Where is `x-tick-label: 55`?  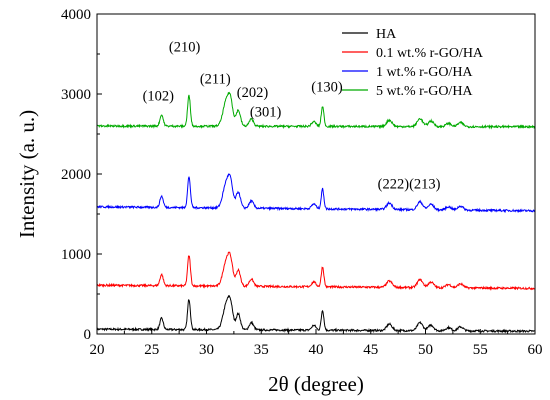
x-tick-label: 55 is located at coordinates (480, 350).